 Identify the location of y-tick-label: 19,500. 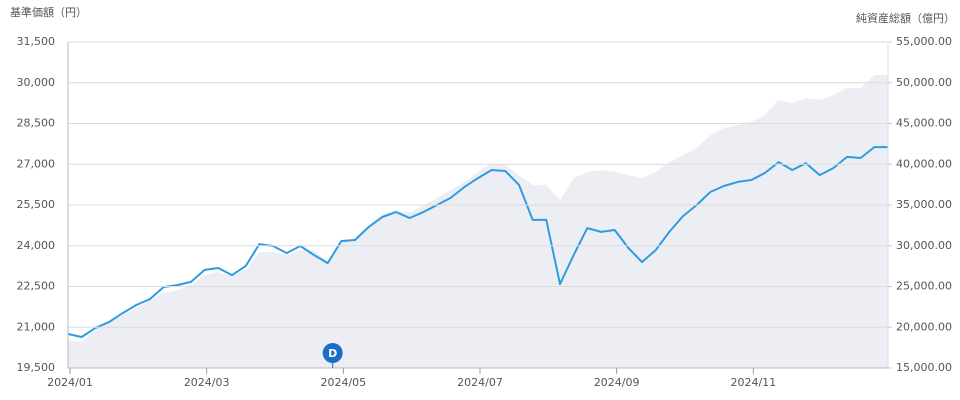
(36, 367).